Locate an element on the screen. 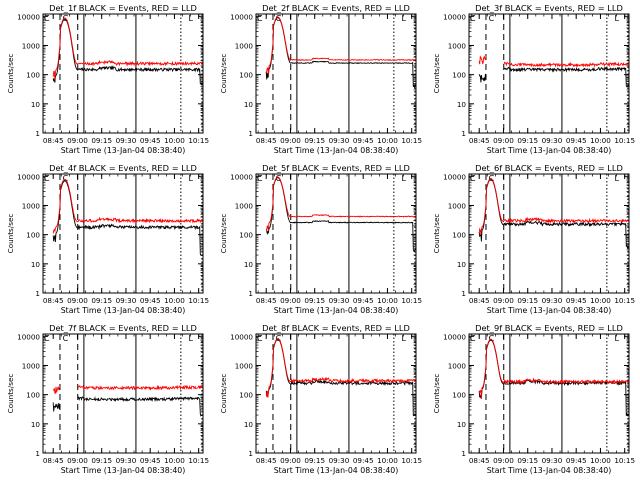 This screenshot has height=480, width=640. panel-title: Det_6f BLACK = Events, RED = LLD is located at coordinates (549, 168).